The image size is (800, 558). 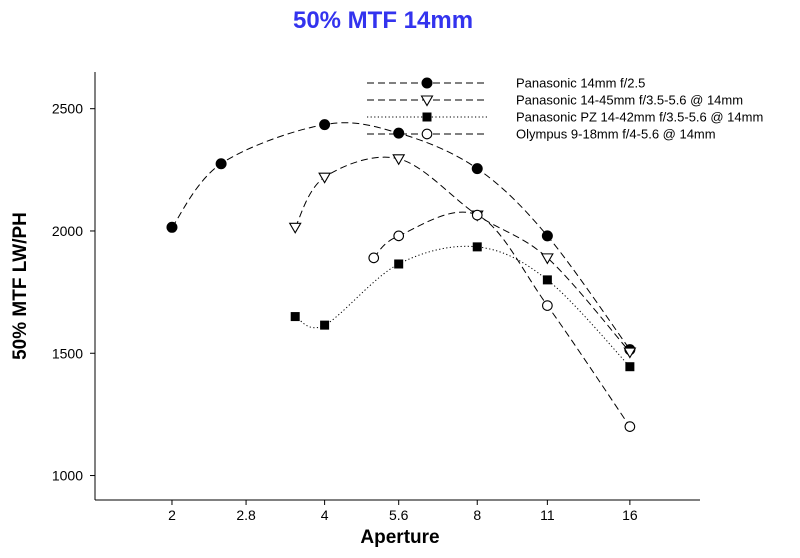 What do you see at coordinates (580, 83) in the screenshot?
I see `legend-label: Panasonic 14mm f/2.5` at bounding box center [580, 83].